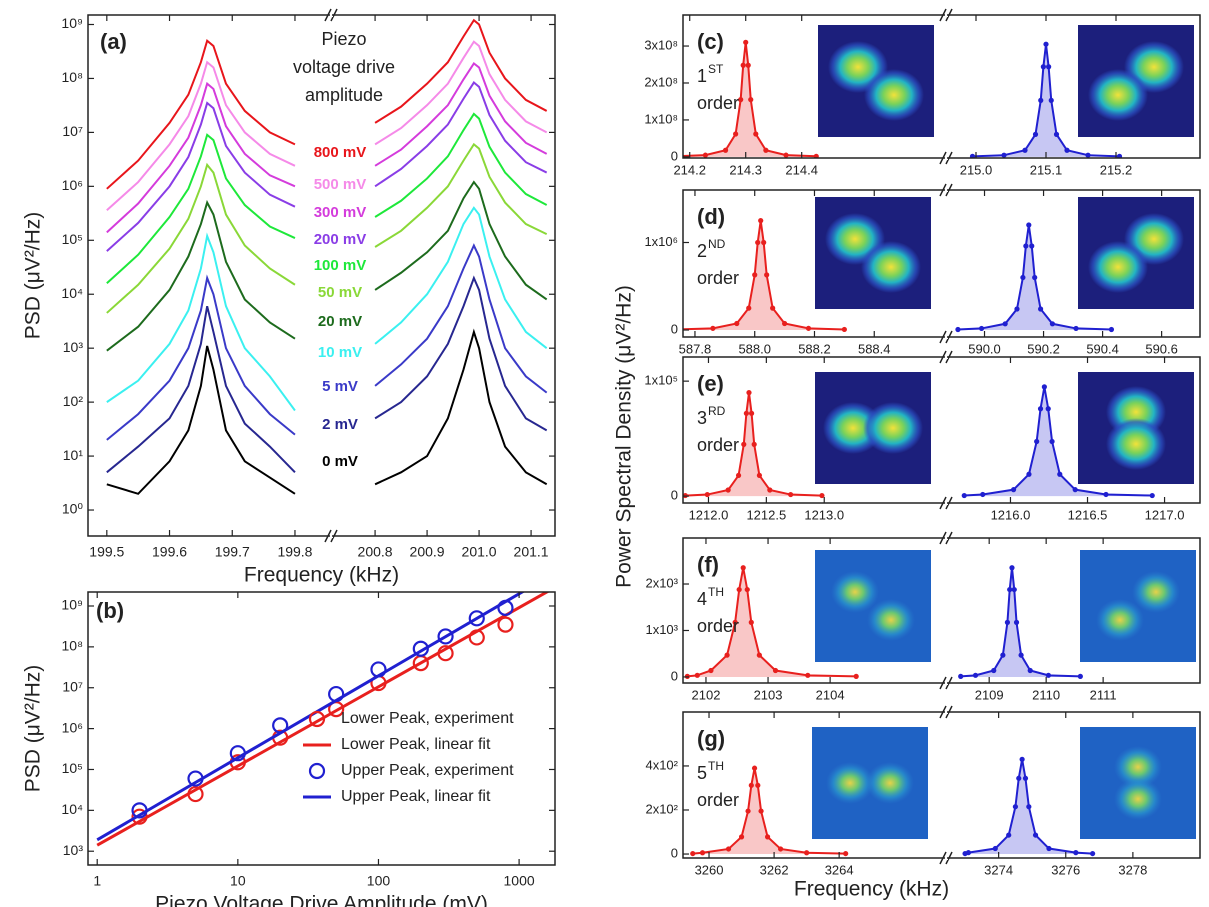 The image size is (1209, 907). What do you see at coordinates (427, 552) in the screenshot?
I see `x-tick-label: 200.9` at bounding box center [427, 552].